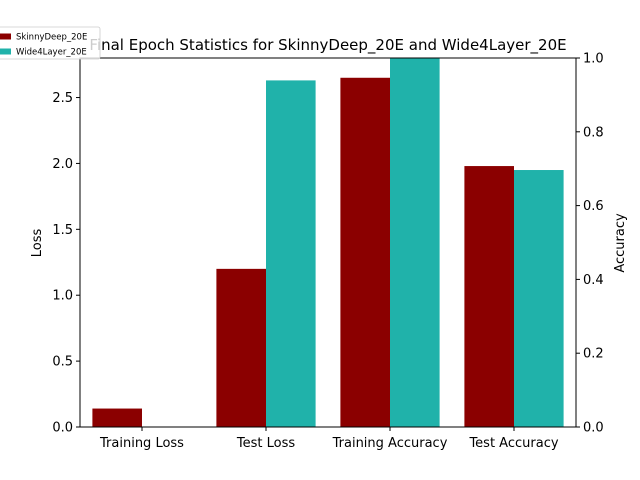 This screenshot has height=480, width=640. Describe the element at coordinates (265, 443) in the screenshot. I see `x-tick-label: Test Loss` at that location.